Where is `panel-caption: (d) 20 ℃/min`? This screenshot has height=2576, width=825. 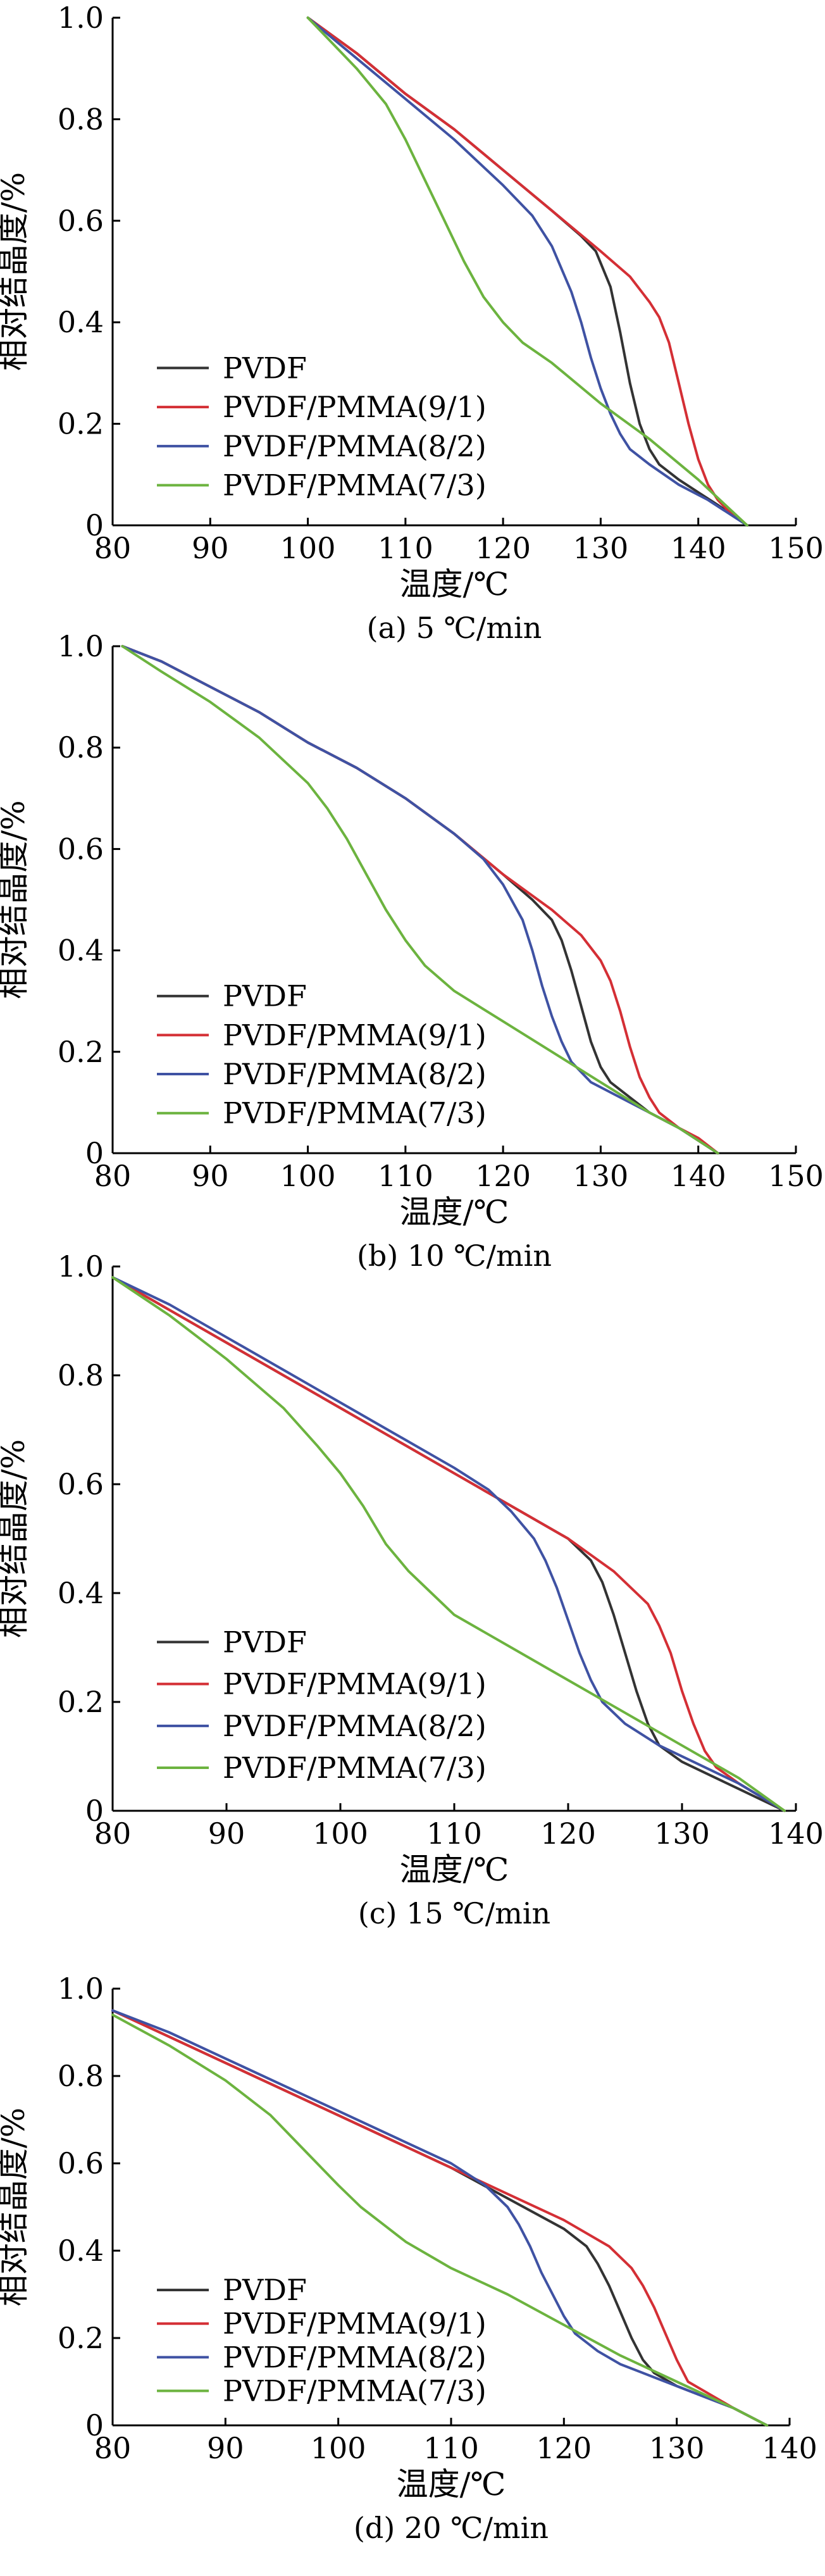
panel-caption: (d) 20 ℃/min is located at coordinates (451, 2528).